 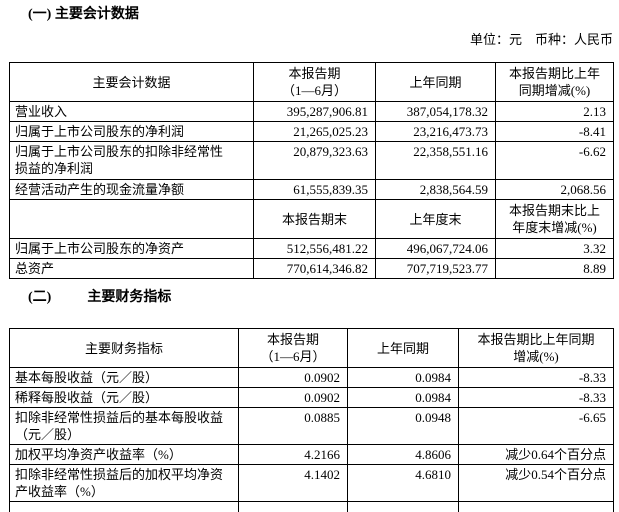 I want to click on table1-header-row: 主要会计数据 本报告期 （1—6月） 上年同期 本报告期比上年 同期增减(%), so click(x=311, y=82).